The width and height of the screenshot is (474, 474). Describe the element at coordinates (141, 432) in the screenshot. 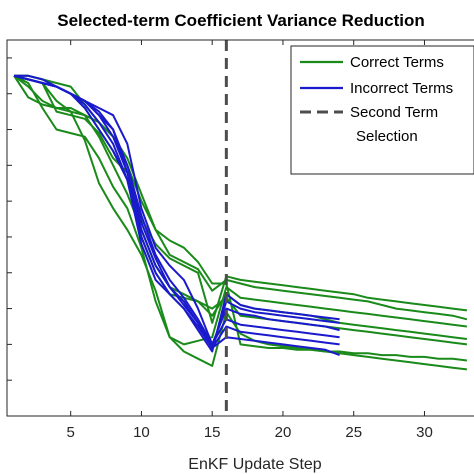

I see `x-tick-label: 10` at that location.